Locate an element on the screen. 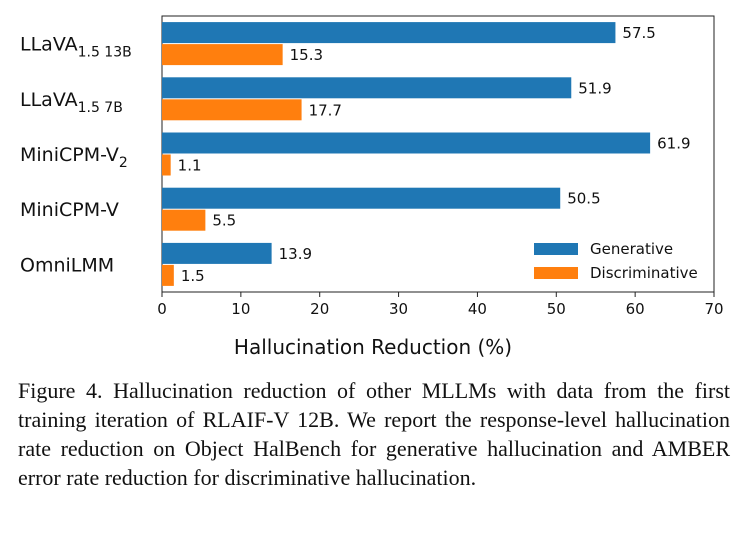 This screenshot has height=554, width=744. legend-label-generative: Generative is located at coordinates (631, 249).